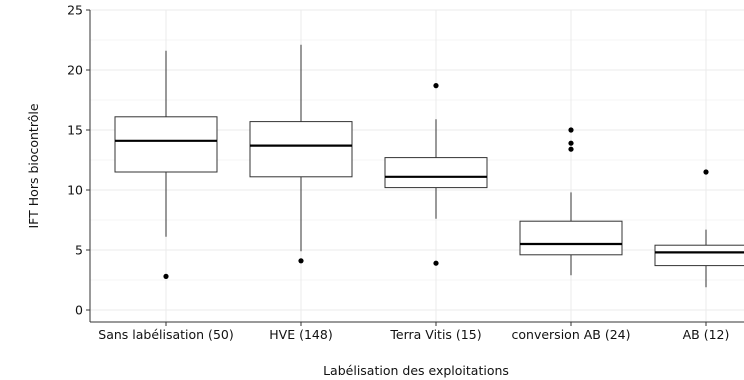 The height and width of the screenshot is (380, 744). What do you see at coordinates (571, 334) in the screenshot?
I see `x-tick-label: conversion AB (24)` at bounding box center [571, 334].